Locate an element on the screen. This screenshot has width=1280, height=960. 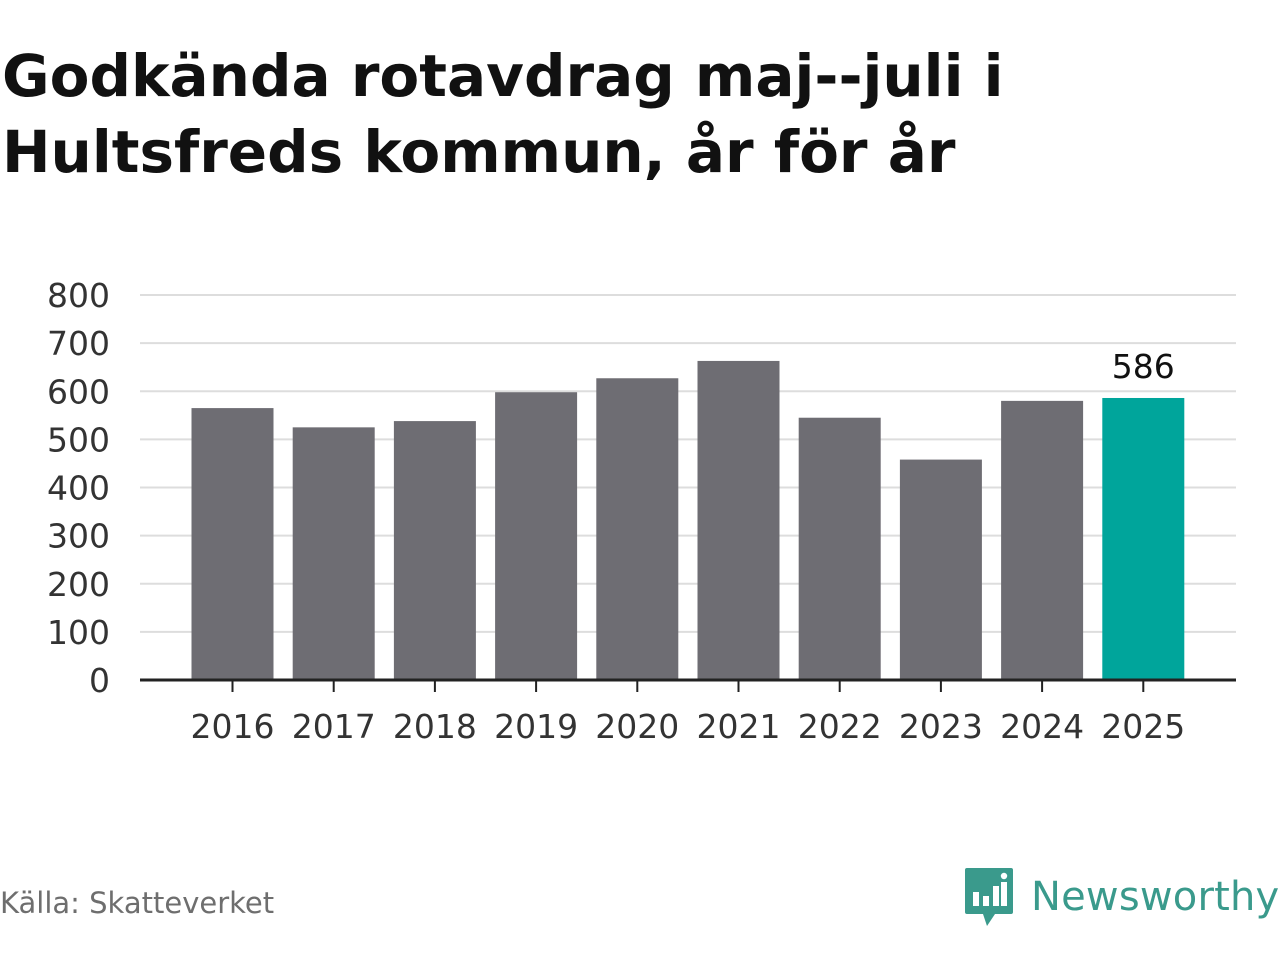
y-axis-tick-labels: 0 100 200 300 400 500 600 700 800 is located at coordinates (78, 488).